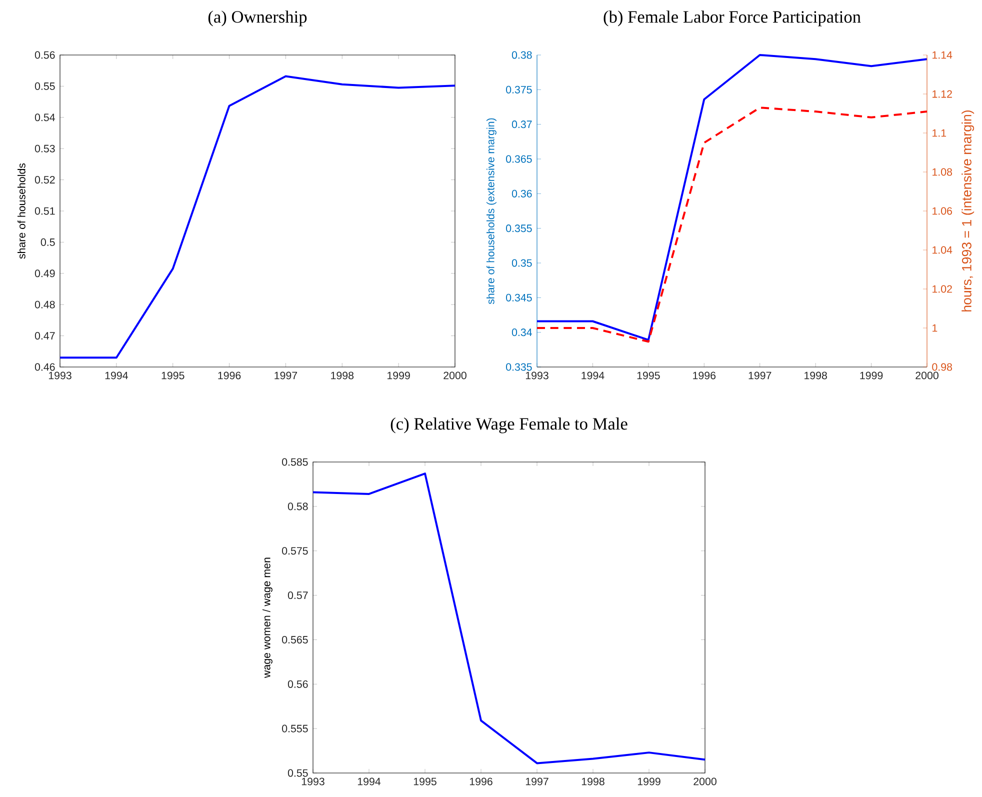 This screenshot has height=797, width=982. Describe the element at coordinates (939, 133) in the screenshot. I see `y2-tick-label: 1.1` at that location.